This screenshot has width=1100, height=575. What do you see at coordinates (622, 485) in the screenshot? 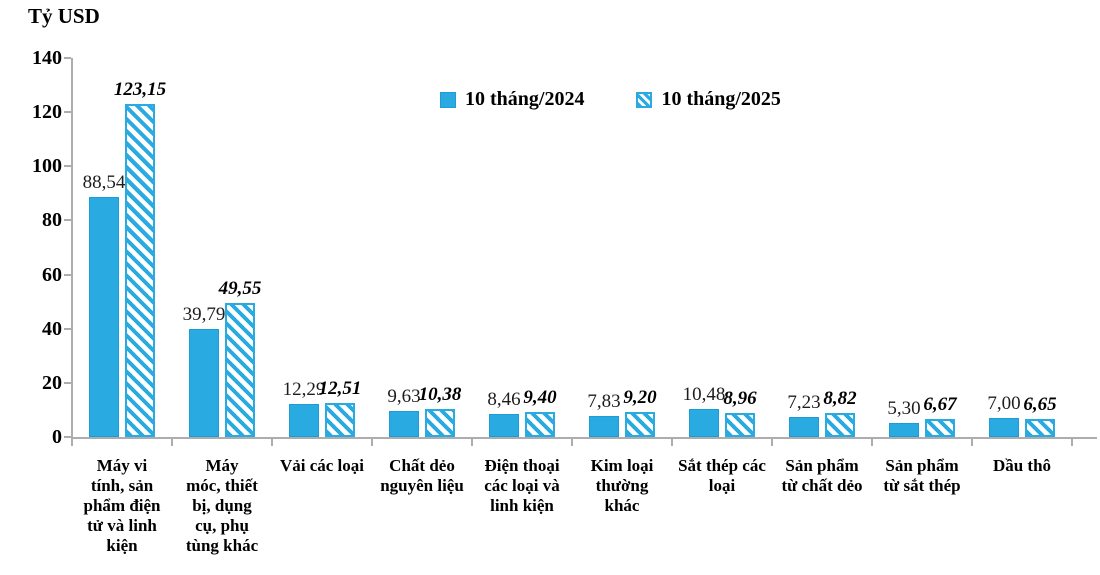
I see `category-label: Kim loại thường khác` at bounding box center [622, 485].